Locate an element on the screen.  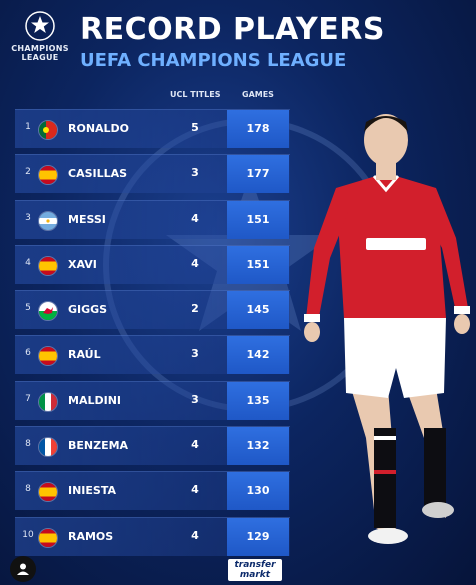
games-cell: 130 is located at coordinates (258, 491).